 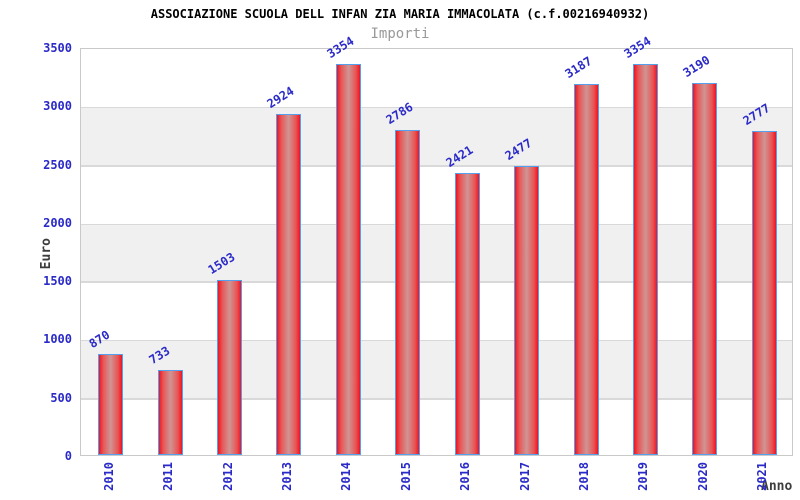 What do you see at coordinates (57, 222) in the screenshot?
I see `y-tick-label: 2000` at bounding box center [57, 222].